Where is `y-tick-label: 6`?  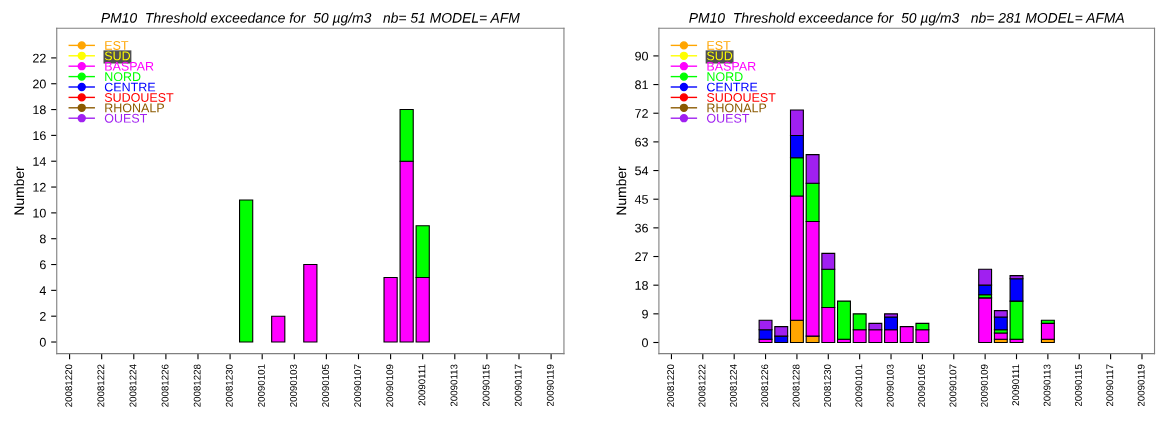 y-tick-label: 6 is located at coordinates (43, 265).